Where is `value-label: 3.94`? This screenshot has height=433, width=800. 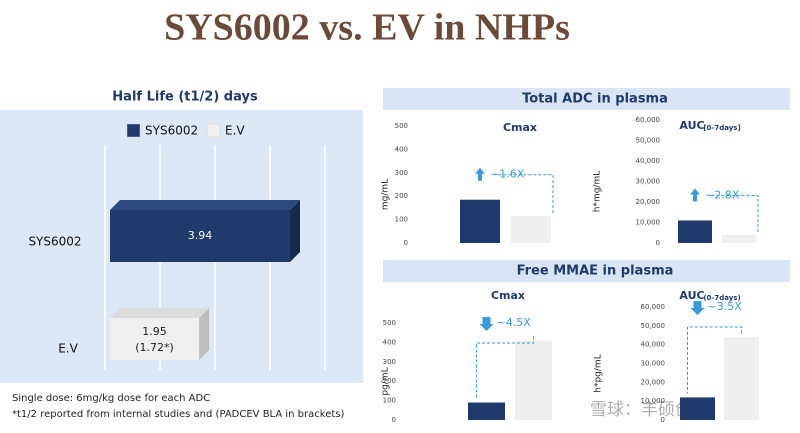 value-label: 3.94 is located at coordinates (200, 235).